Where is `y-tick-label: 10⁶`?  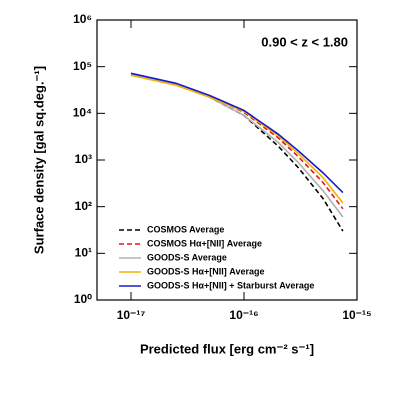 y-tick-label: 10⁶ is located at coordinates (82, 19).